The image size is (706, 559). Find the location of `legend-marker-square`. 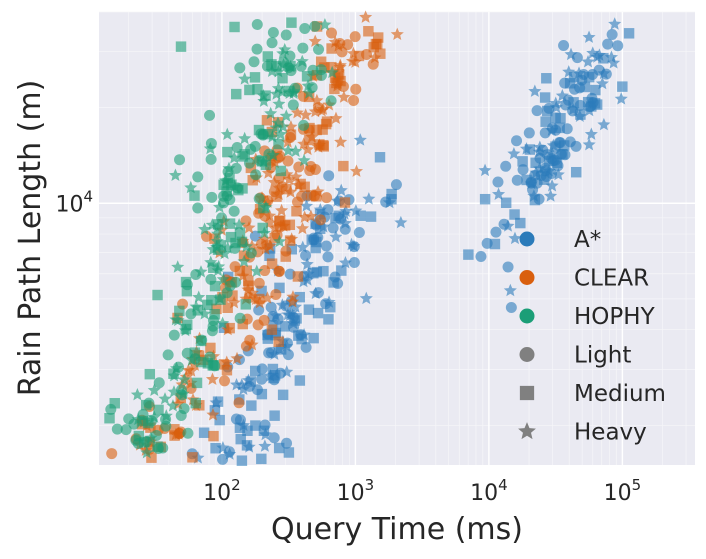

legend-marker-square is located at coordinates (527, 393).